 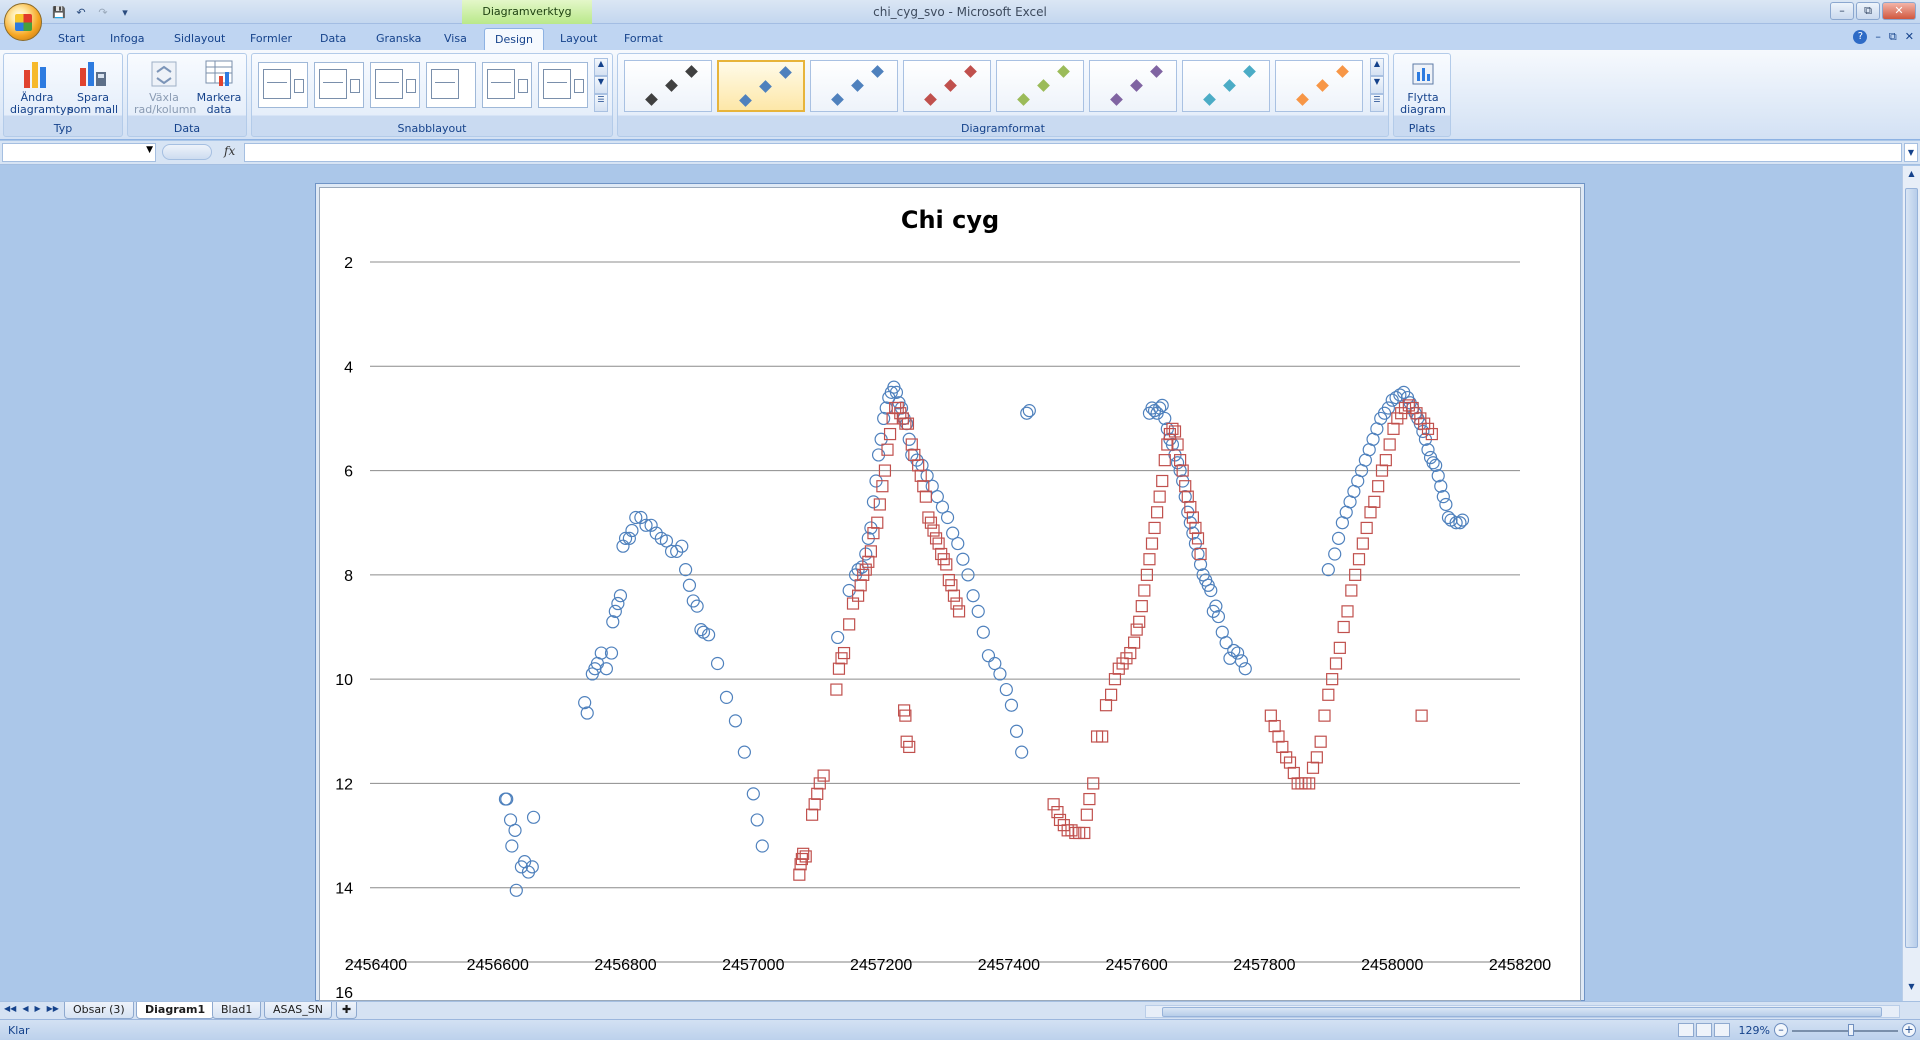 What do you see at coordinates (1781, 1030) in the screenshot?
I see `zoom-out-icon: –` at bounding box center [1781, 1030].